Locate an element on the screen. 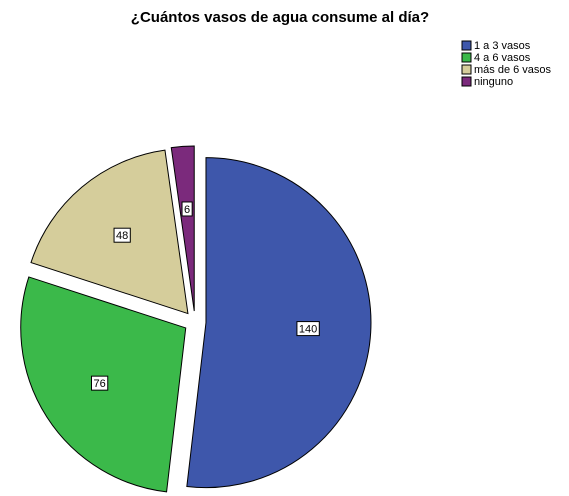 Image resolution: width=569 pixels, height=496 pixels. legend-label: ninguno is located at coordinates (493, 82).